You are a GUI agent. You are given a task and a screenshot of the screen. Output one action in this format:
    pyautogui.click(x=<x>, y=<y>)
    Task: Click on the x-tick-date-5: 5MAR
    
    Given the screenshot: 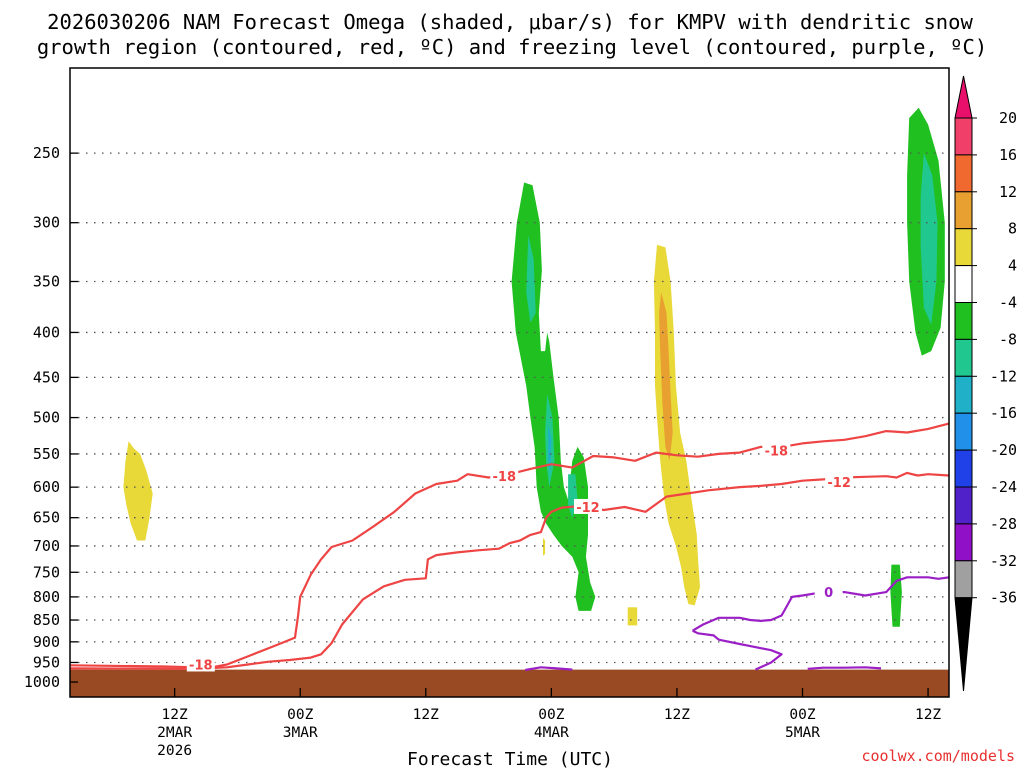 What is the action you would take?
    pyautogui.click(x=802, y=733)
    